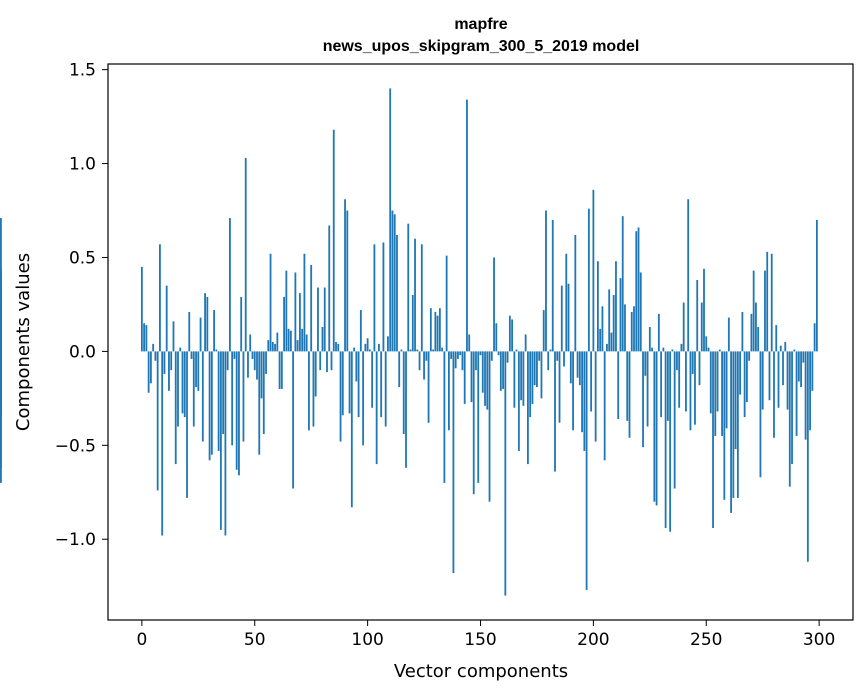  Describe the element at coordinates (82, 71) in the screenshot. I see `y-tick-label: 1.5` at that location.